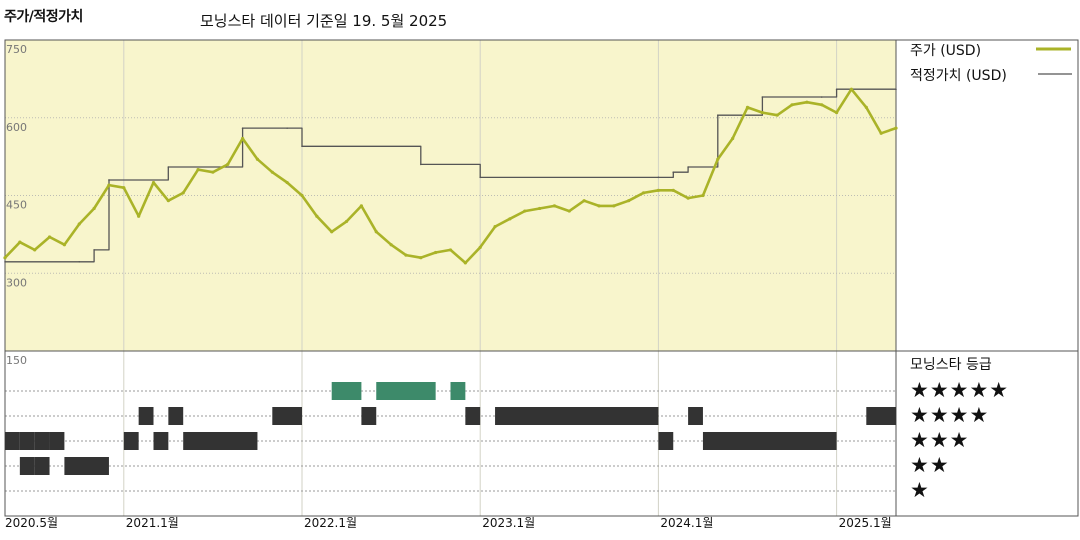 This screenshot has width=1080, height=540. Describe the element at coordinates (43, 17) in the screenshot. I see `y-axis-title: 주가/적정가치` at that location.